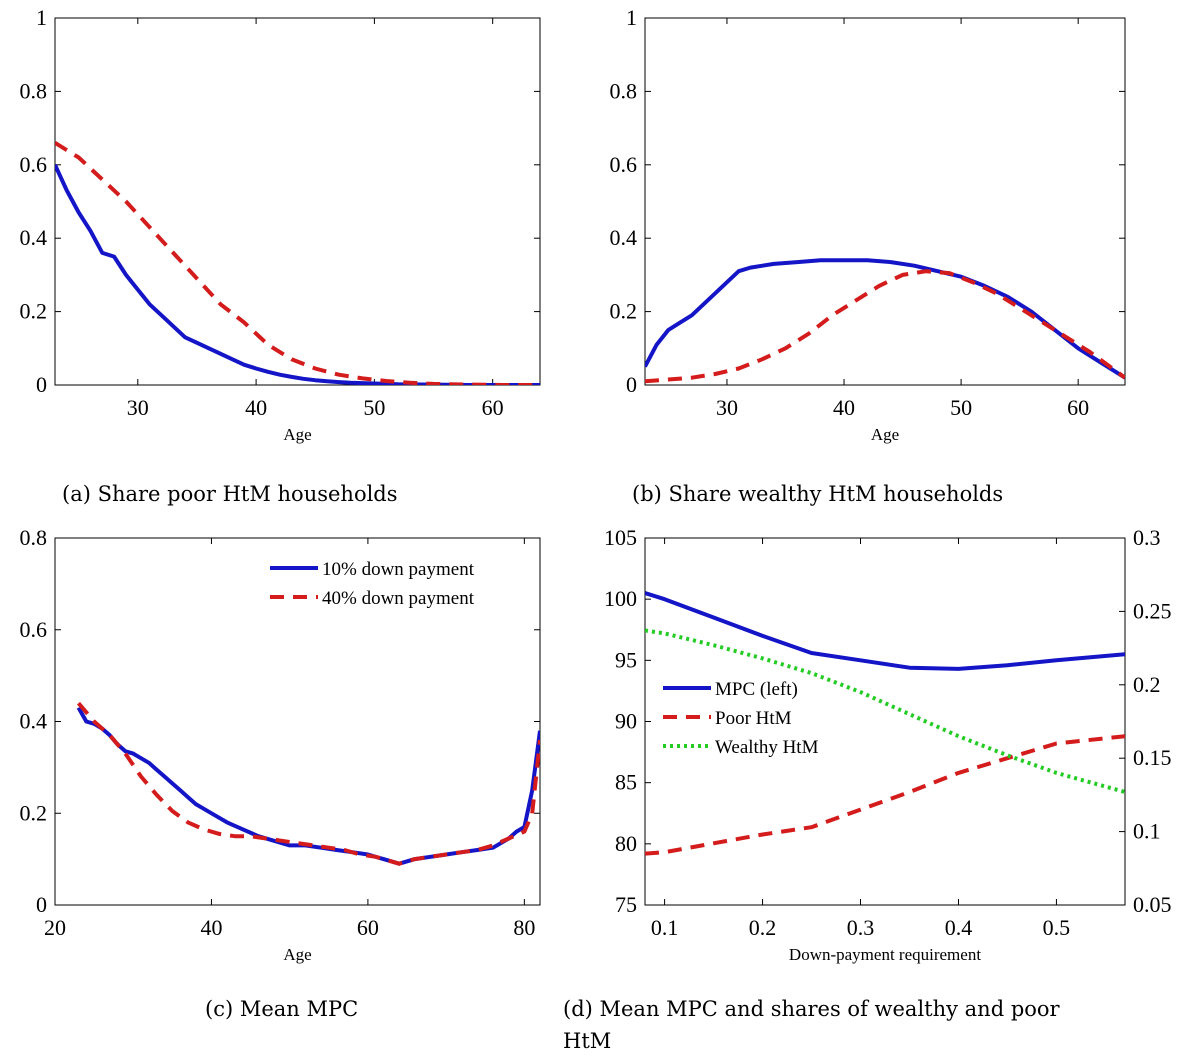 This screenshot has width=1195, height=1059. Describe the element at coordinates (763, 927) in the screenshot. I see `x-tick-label: 0.2` at that location.